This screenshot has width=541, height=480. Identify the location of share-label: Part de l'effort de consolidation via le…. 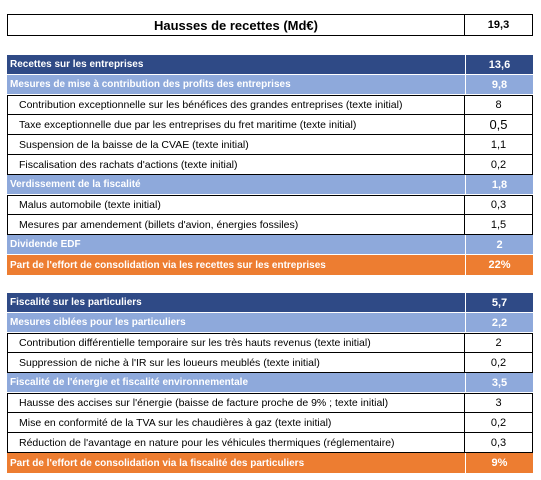
(236, 265).